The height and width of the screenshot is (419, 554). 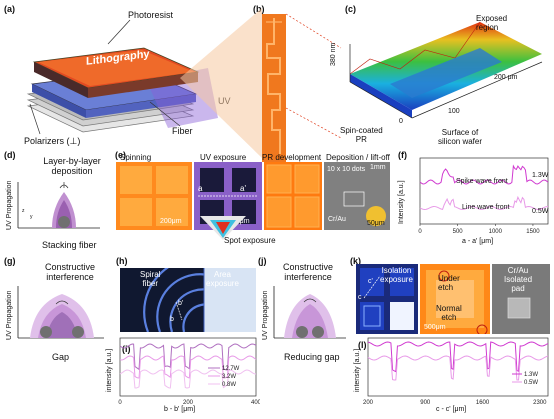 What do you see at coordinates (496, 232) in the screenshot?
I see `f-tick-label: 1000` at bounding box center [496, 232].